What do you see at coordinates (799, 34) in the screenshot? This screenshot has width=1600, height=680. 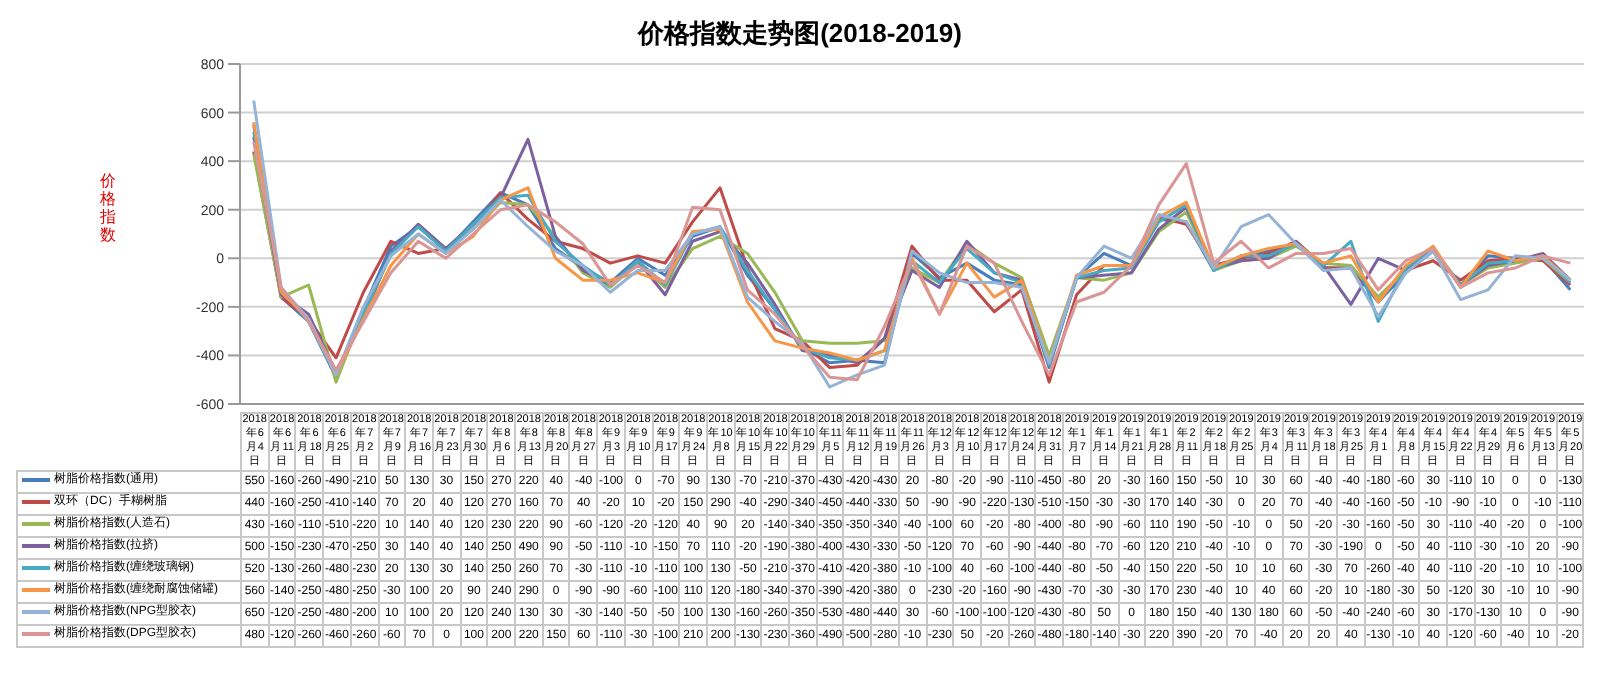 I see `chart-title: 价格指数走势图(2018-2019)` at bounding box center [799, 34].